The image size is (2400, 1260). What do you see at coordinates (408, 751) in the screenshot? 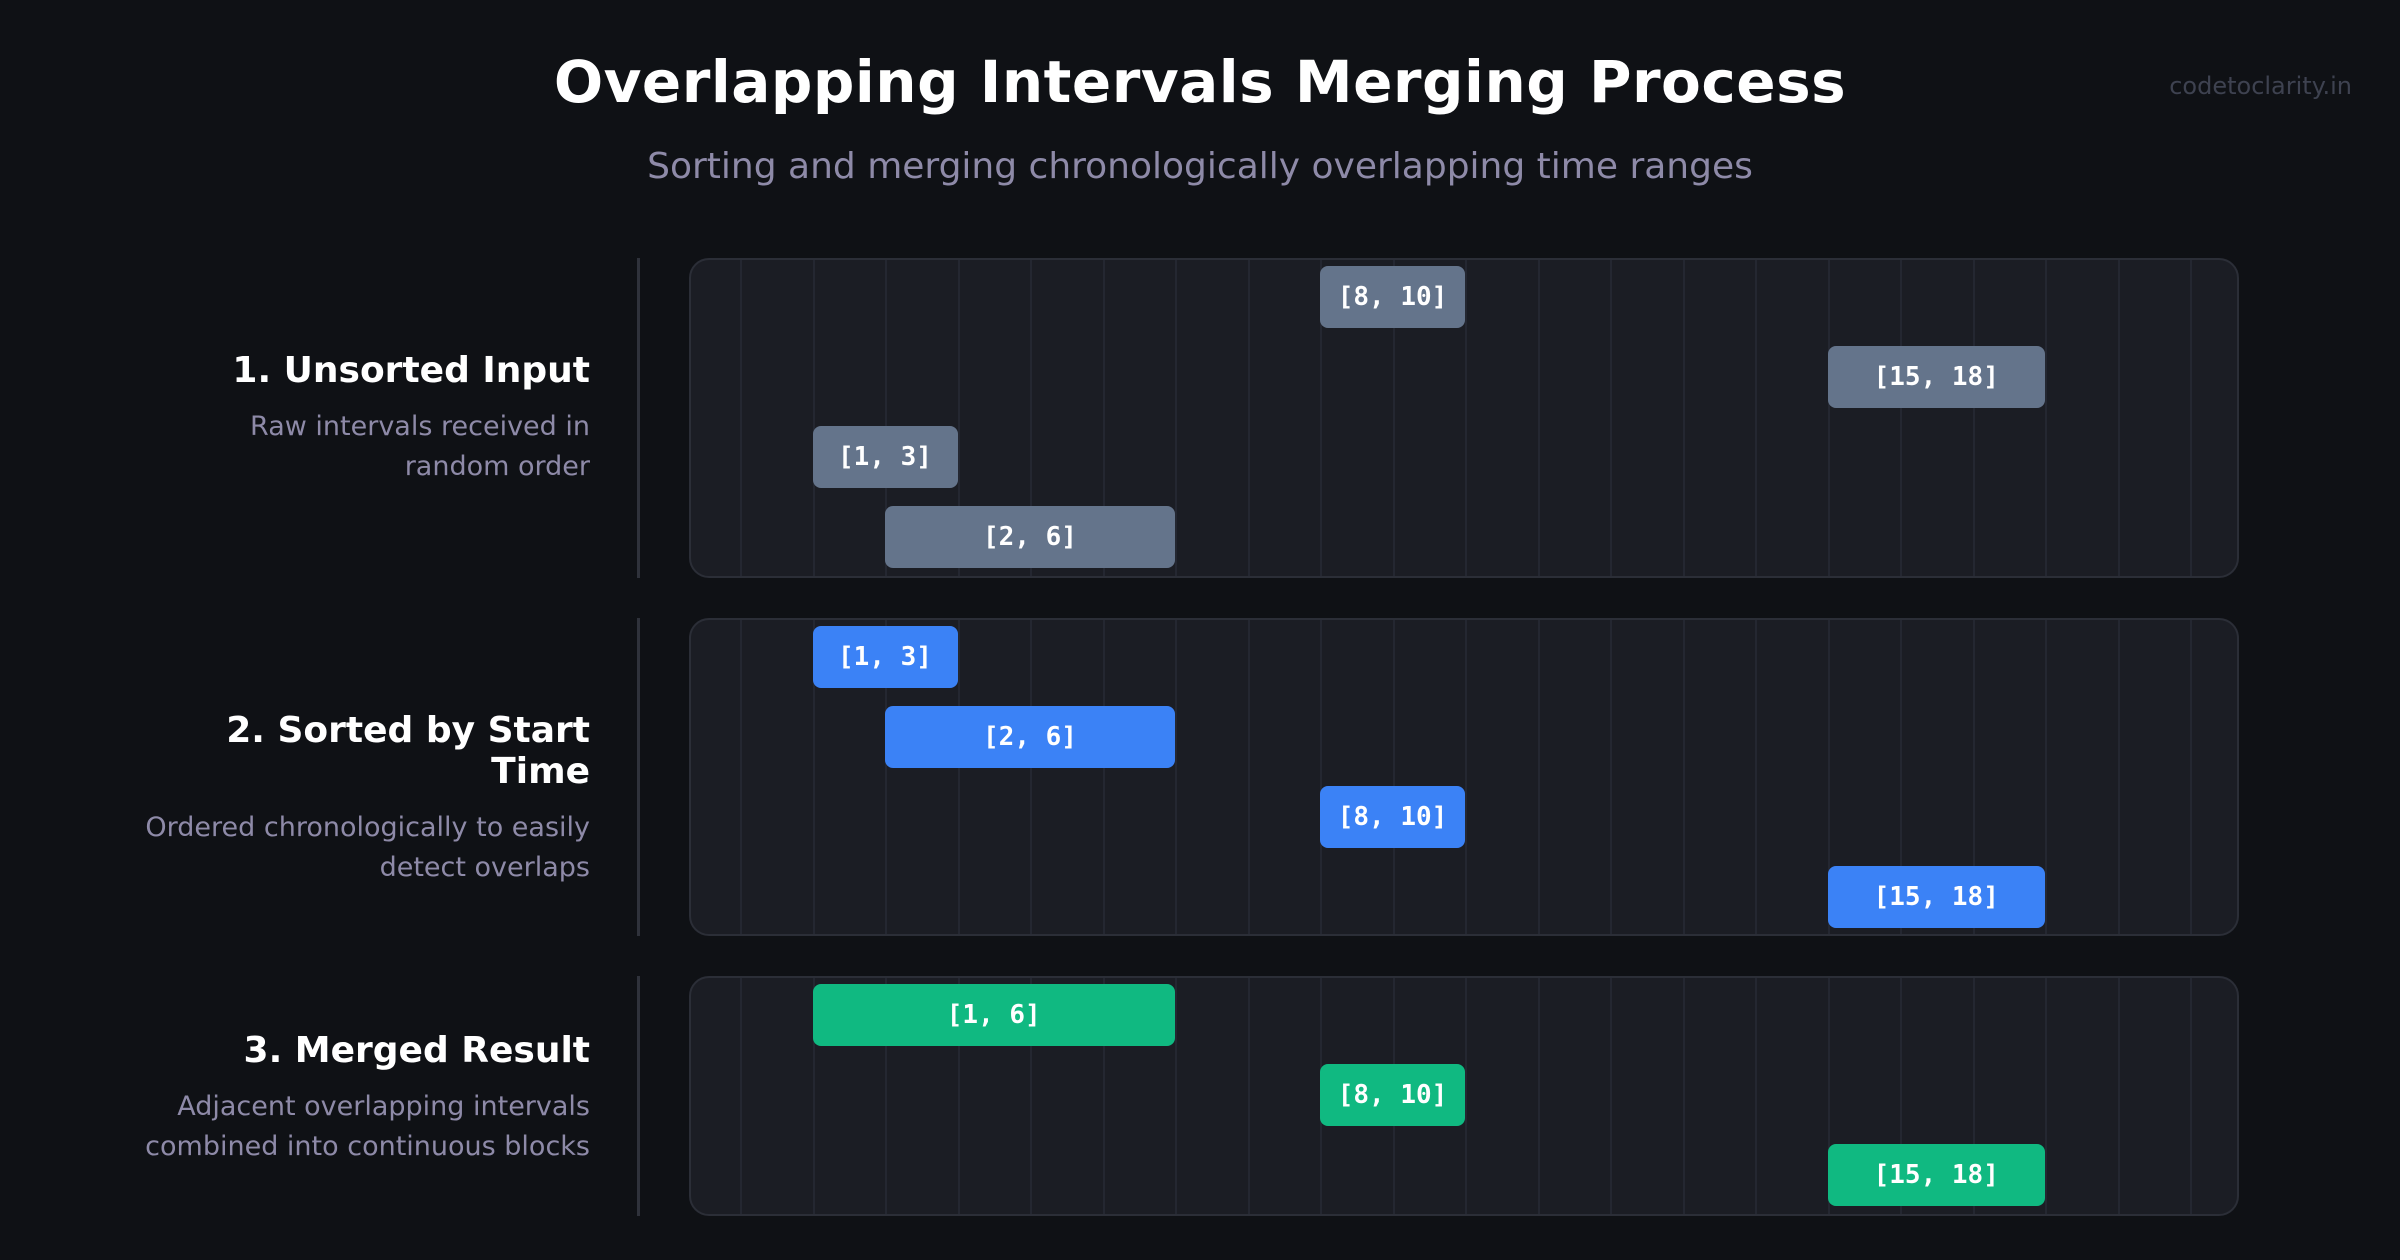
I see `section-2-title: 2. Sorted by Start Time` at bounding box center [408, 751].